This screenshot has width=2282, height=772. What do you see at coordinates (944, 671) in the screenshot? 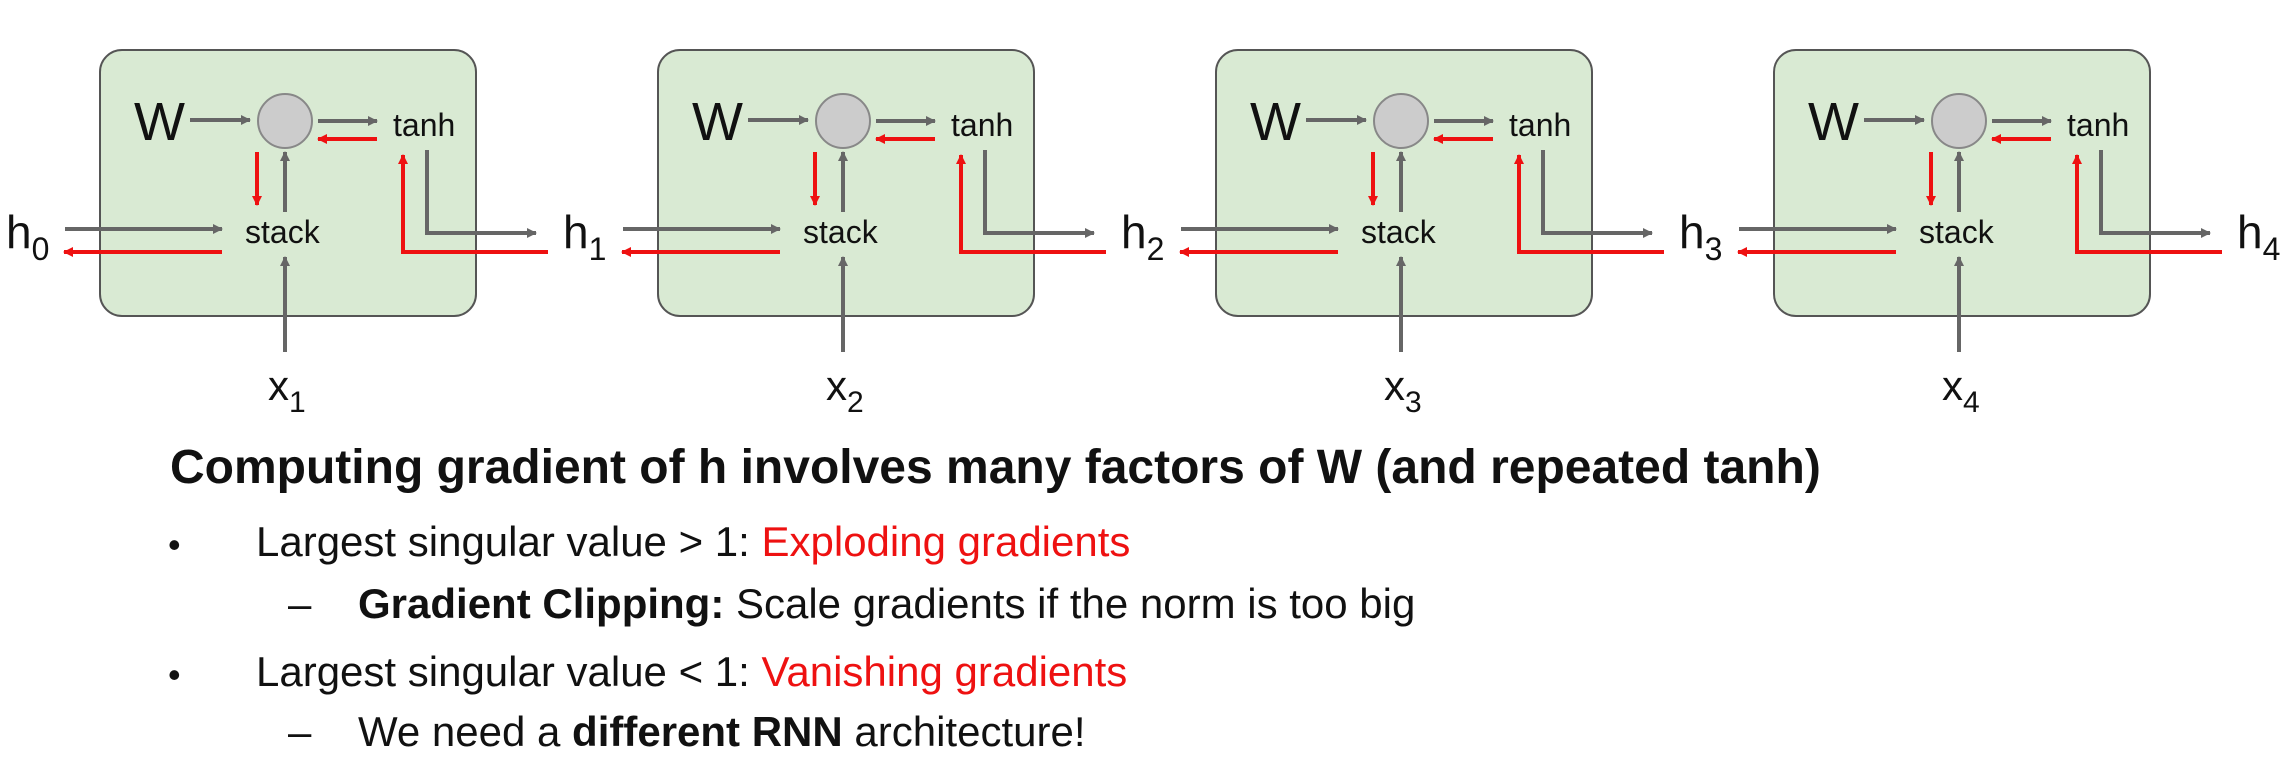
I see `vanishing-gradients-text: Vanishing gradients` at bounding box center [944, 671].